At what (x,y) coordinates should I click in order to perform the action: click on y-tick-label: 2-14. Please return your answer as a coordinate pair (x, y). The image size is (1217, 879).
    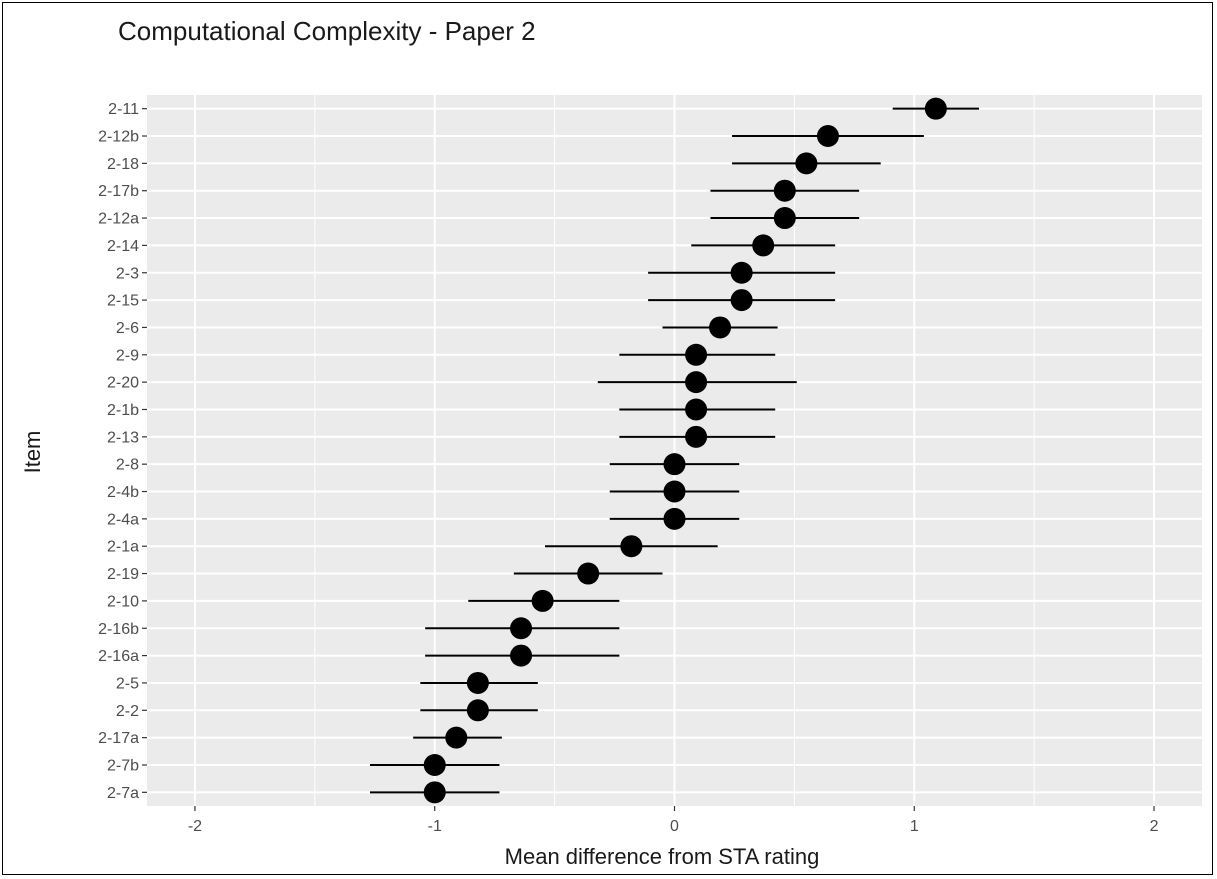
    Looking at the image, I should click on (123, 246).